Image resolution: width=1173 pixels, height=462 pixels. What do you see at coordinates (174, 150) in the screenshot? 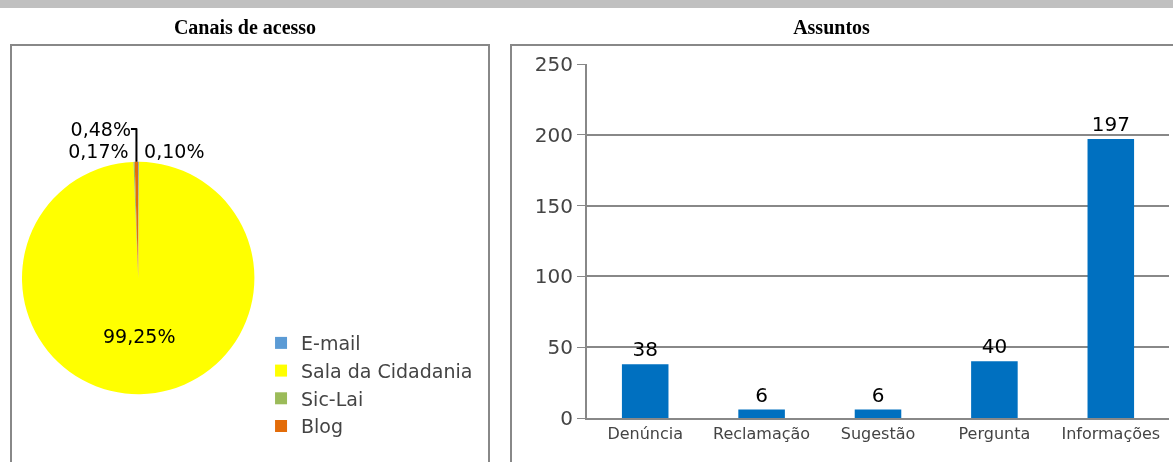
I see `data-label: 0,10%` at bounding box center [174, 150].